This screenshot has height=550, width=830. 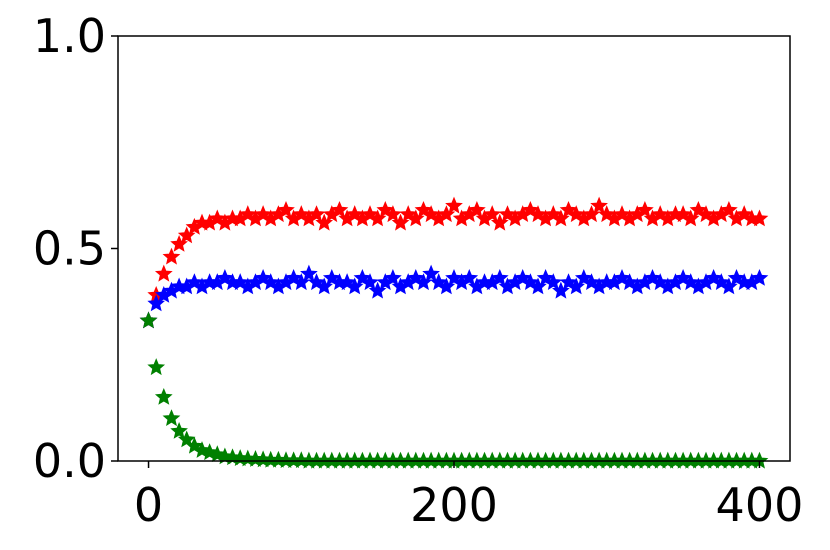 I want to click on x-tick-label: 400, so click(x=760, y=505).